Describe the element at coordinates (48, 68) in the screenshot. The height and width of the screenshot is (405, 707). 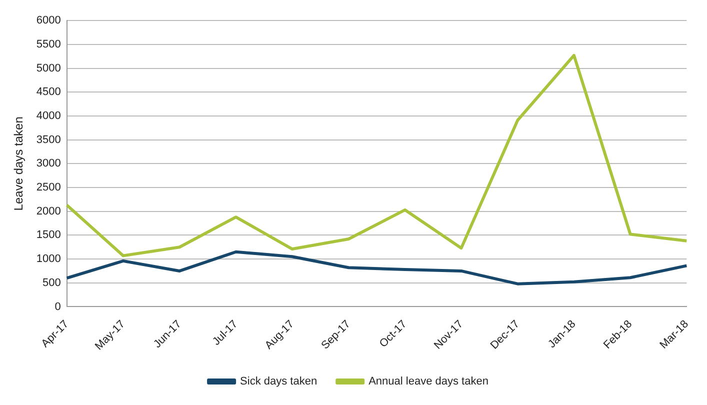
I see `y-tick-label: 5000` at that location.